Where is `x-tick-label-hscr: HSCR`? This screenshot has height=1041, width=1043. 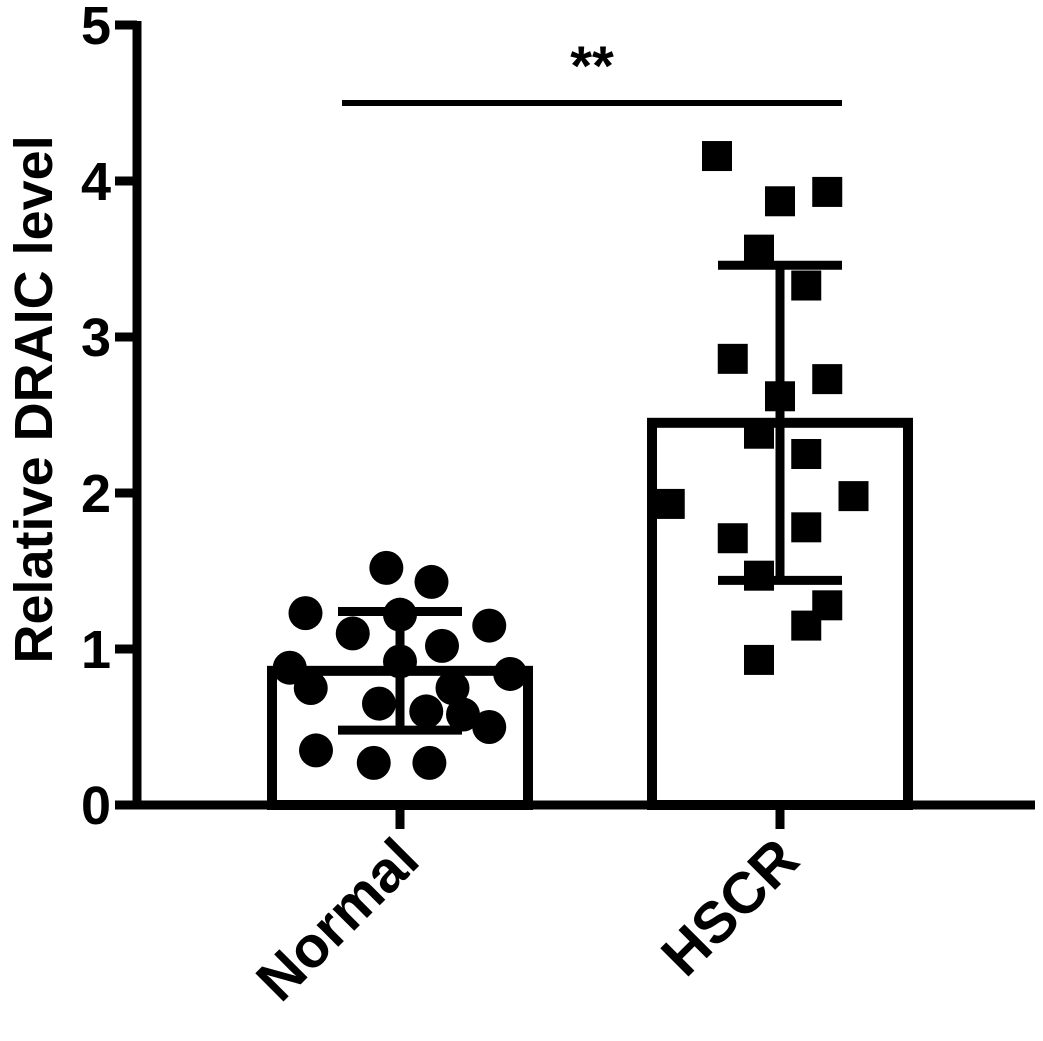 x-tick-label-hscr: HSCR is located at coordinates (730, 907).